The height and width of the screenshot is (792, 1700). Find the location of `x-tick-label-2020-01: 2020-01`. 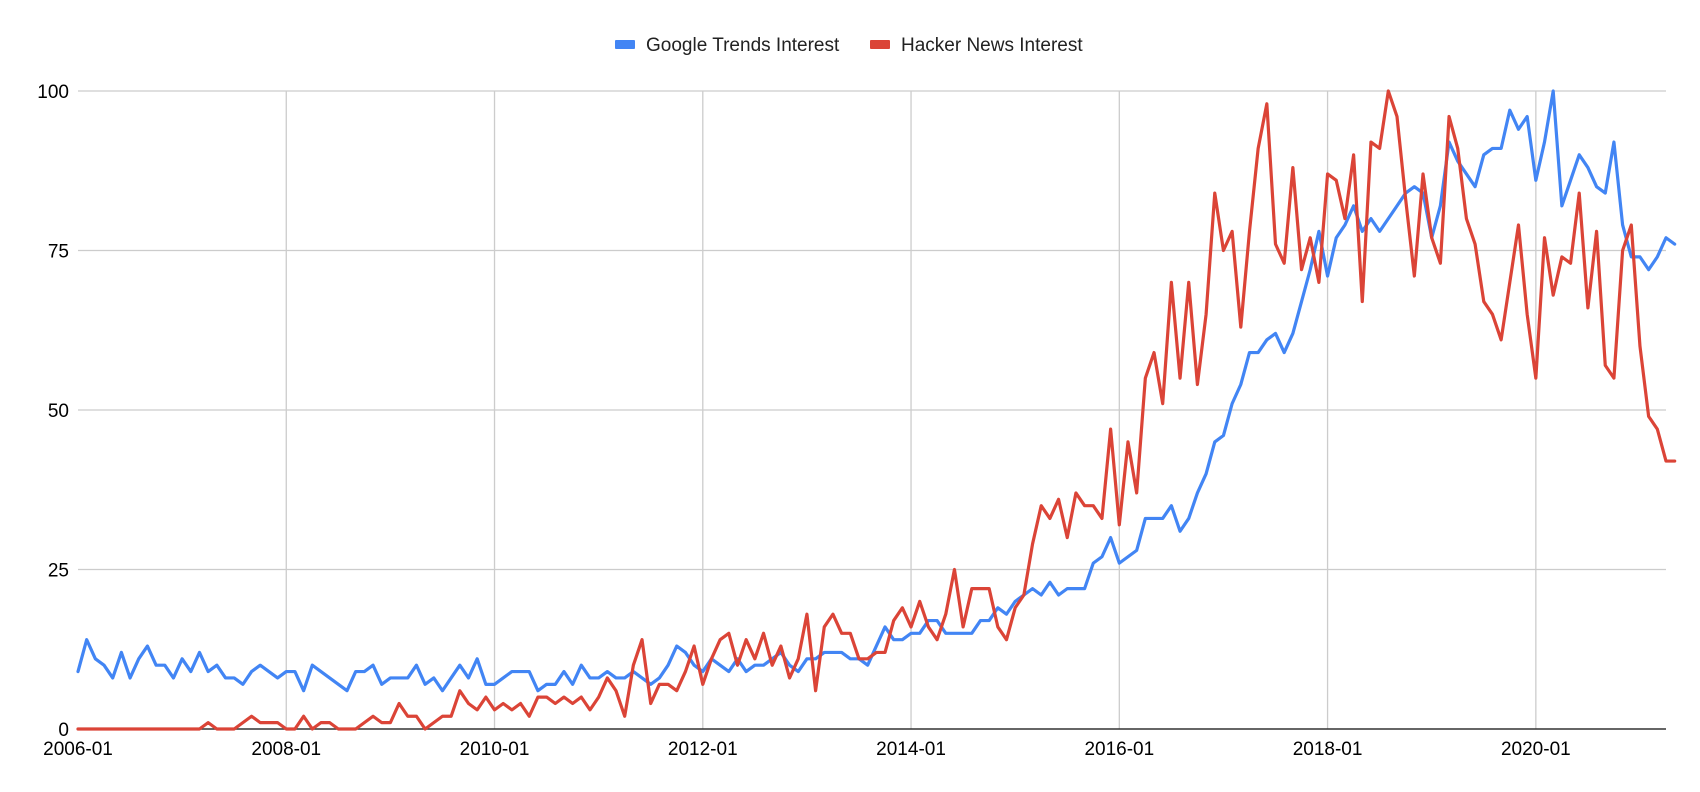

x-tick-label-2020-01: 2020-01 is located at coordinates (1536, 749).